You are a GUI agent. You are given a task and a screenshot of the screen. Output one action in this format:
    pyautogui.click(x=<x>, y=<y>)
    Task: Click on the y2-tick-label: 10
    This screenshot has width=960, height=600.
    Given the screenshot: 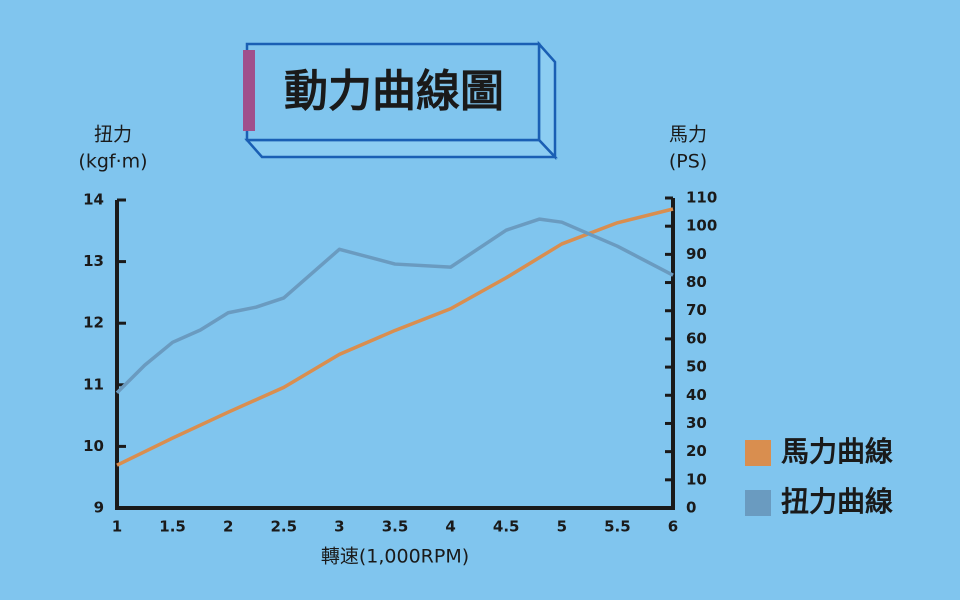 What is the action you would take?
    pyautogui.click(x=696, y=479)
    